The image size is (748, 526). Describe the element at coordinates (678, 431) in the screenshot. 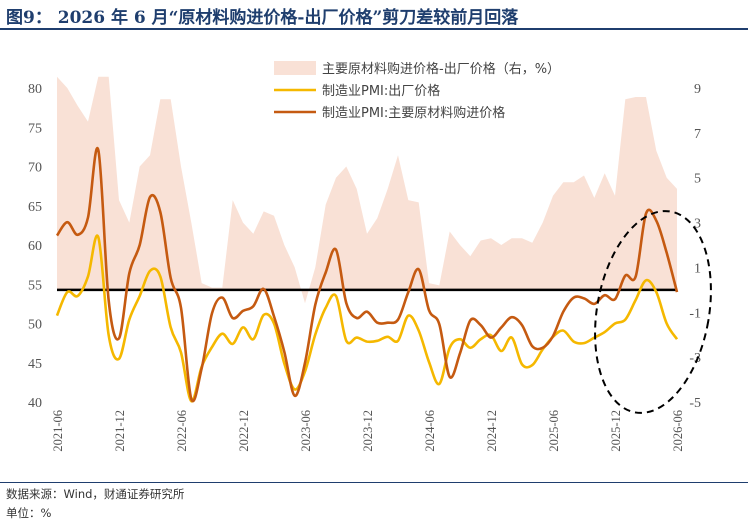

I see `x-tick-label: 2026-06` at that location.